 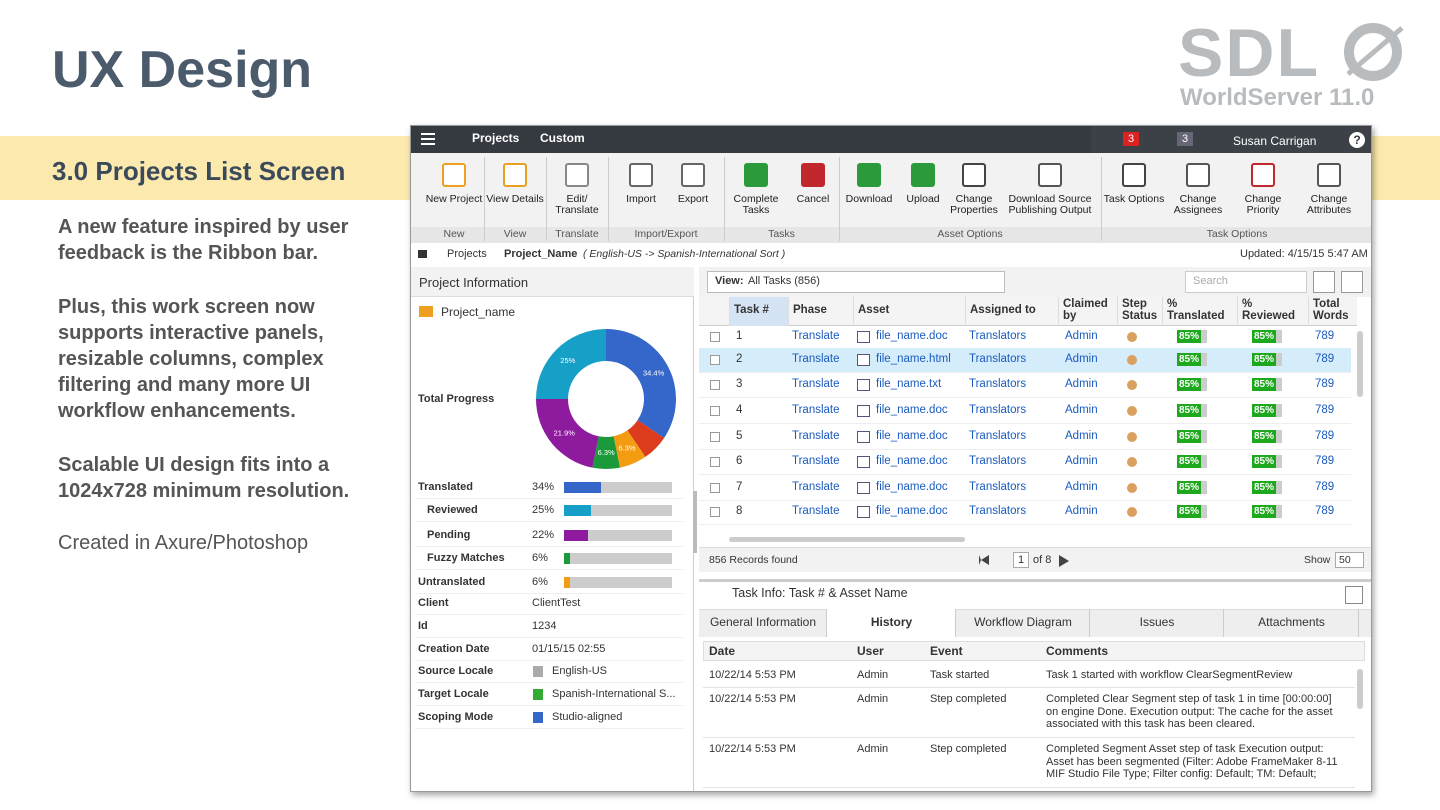 I want to click on column-header: % Reviewed, so click(x=1269, y=310).